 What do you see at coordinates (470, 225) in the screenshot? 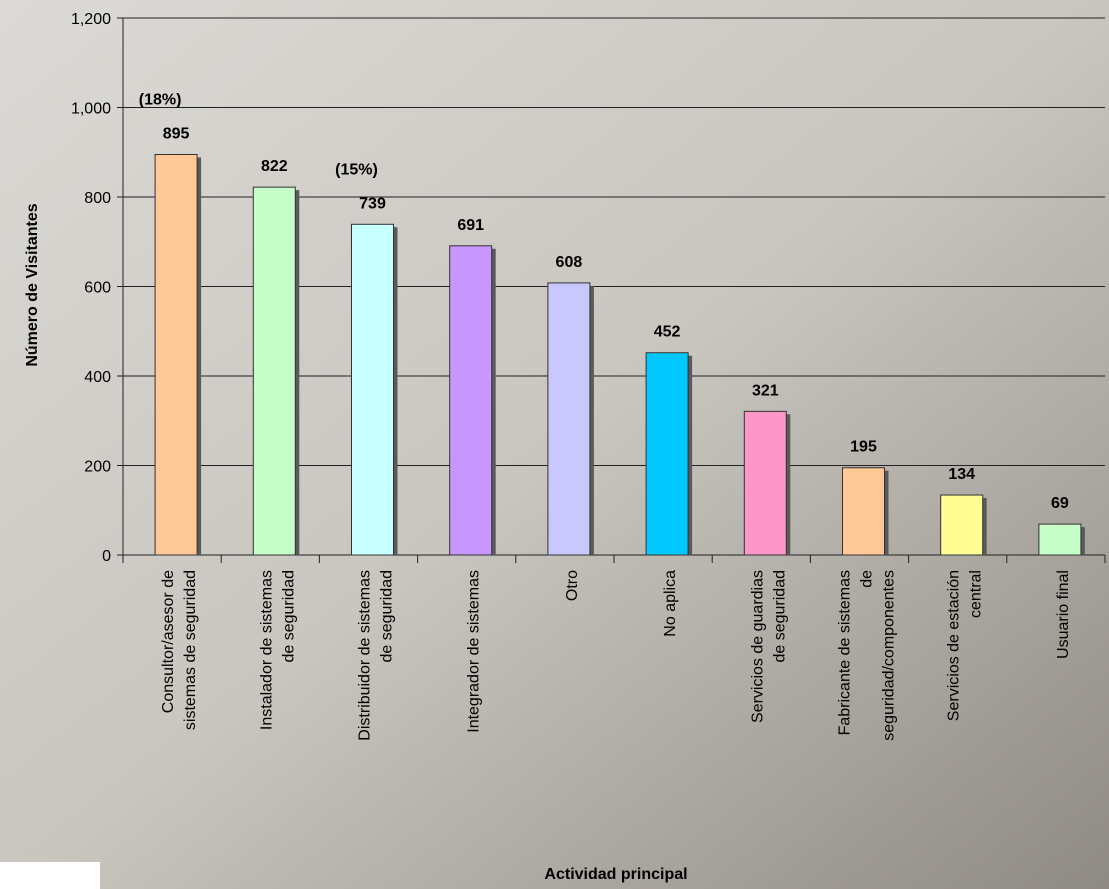
I see `value-label: 691` at bounding box center [470, 225].